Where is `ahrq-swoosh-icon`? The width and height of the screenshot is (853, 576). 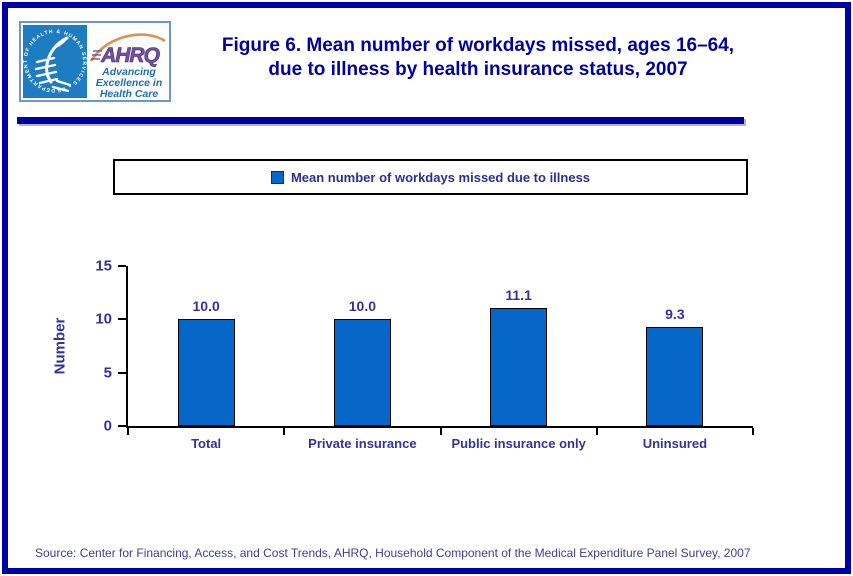 ahrq-swoosh-icon is located at coordinates (127, 47).